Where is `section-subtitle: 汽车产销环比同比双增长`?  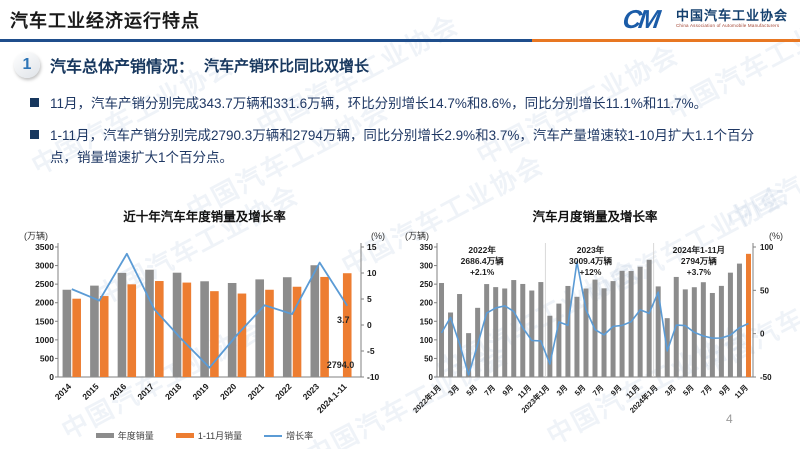
section-subtitle: 汽车产销环比同比双增长 is located at coordinates (287, 66).